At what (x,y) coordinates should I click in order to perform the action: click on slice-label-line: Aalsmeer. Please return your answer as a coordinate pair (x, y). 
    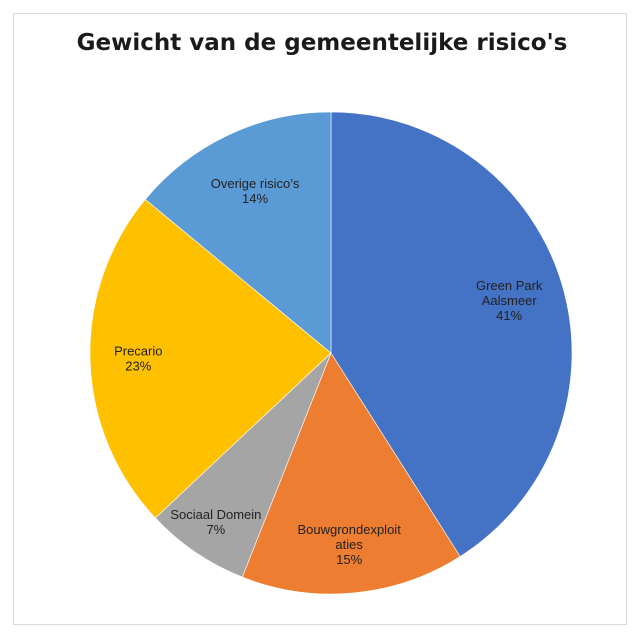
    Looking at the image, I should click on (510, 300).